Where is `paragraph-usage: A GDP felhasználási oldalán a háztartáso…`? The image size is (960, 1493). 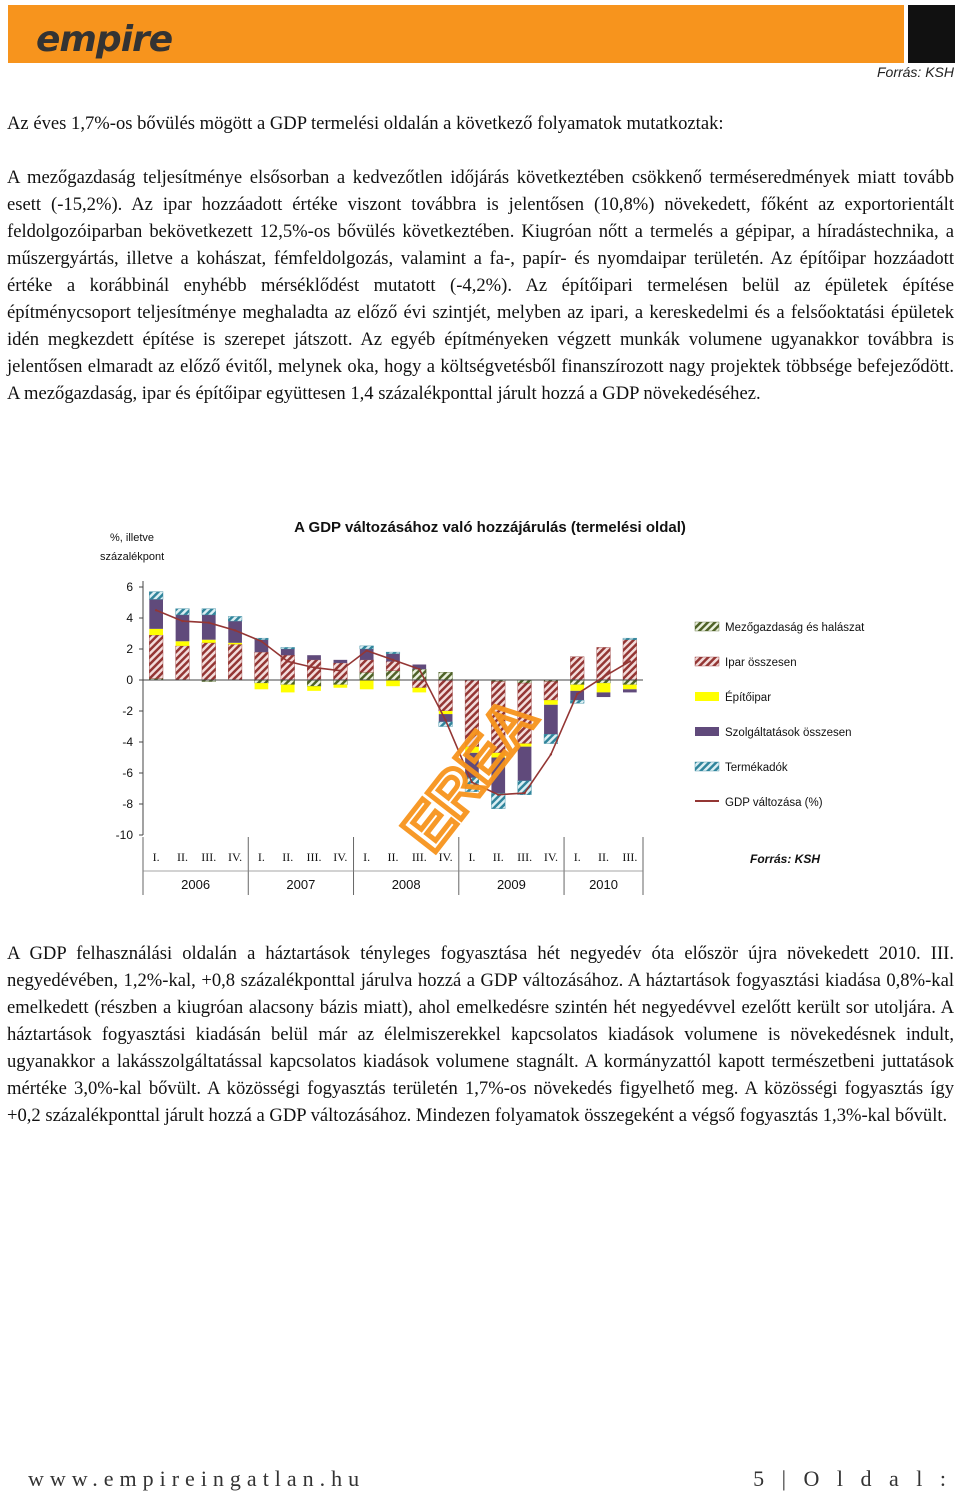 paragraph-usage: A GDP felhasználási oldalán a háztartáso… is located at coordinates (480, 1034).